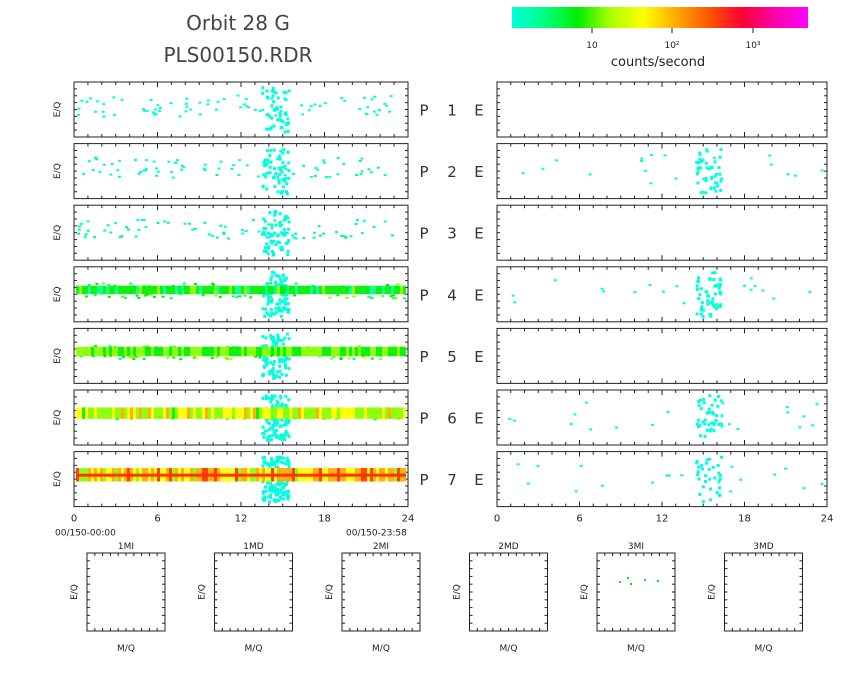 The width and height of the screenshot is (850, 680). What do you see at coordinates (126, 547) in the screenshot?
I see `mq-title: 1MI` at bounding box center [126, 547].